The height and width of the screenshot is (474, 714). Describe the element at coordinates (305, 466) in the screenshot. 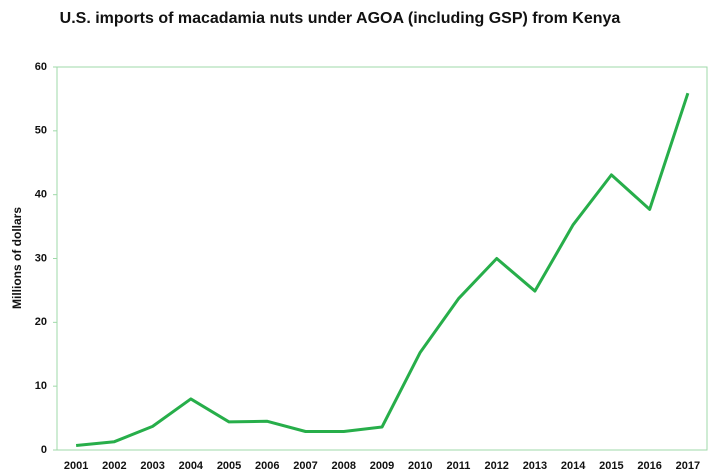

I see `x-tick-label: 2007` at that location.